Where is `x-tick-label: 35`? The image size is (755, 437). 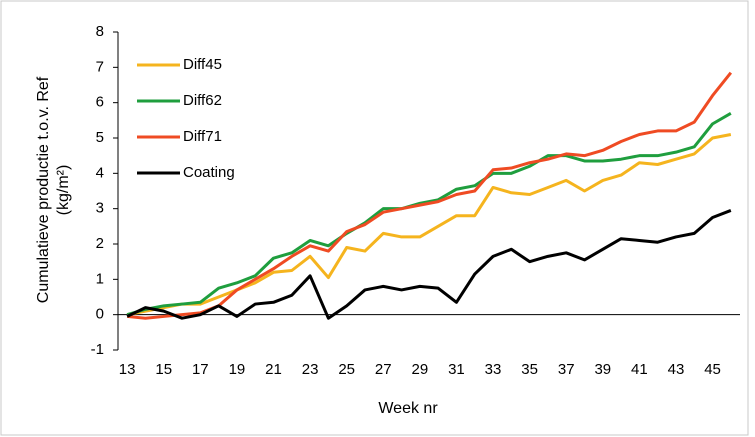 x-tick-label: 35 is located at coordinates (529, 369).